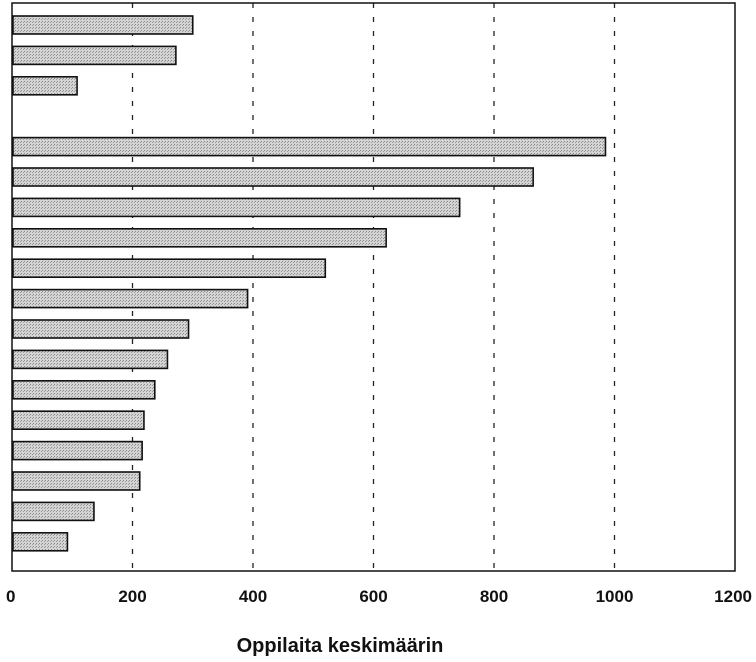 This screenshot has width=756, height=662. What do you see at coordinates (615, 596) in the screenshot?
I see `x-tick-label: 1000` at bounding box center [615, 596].